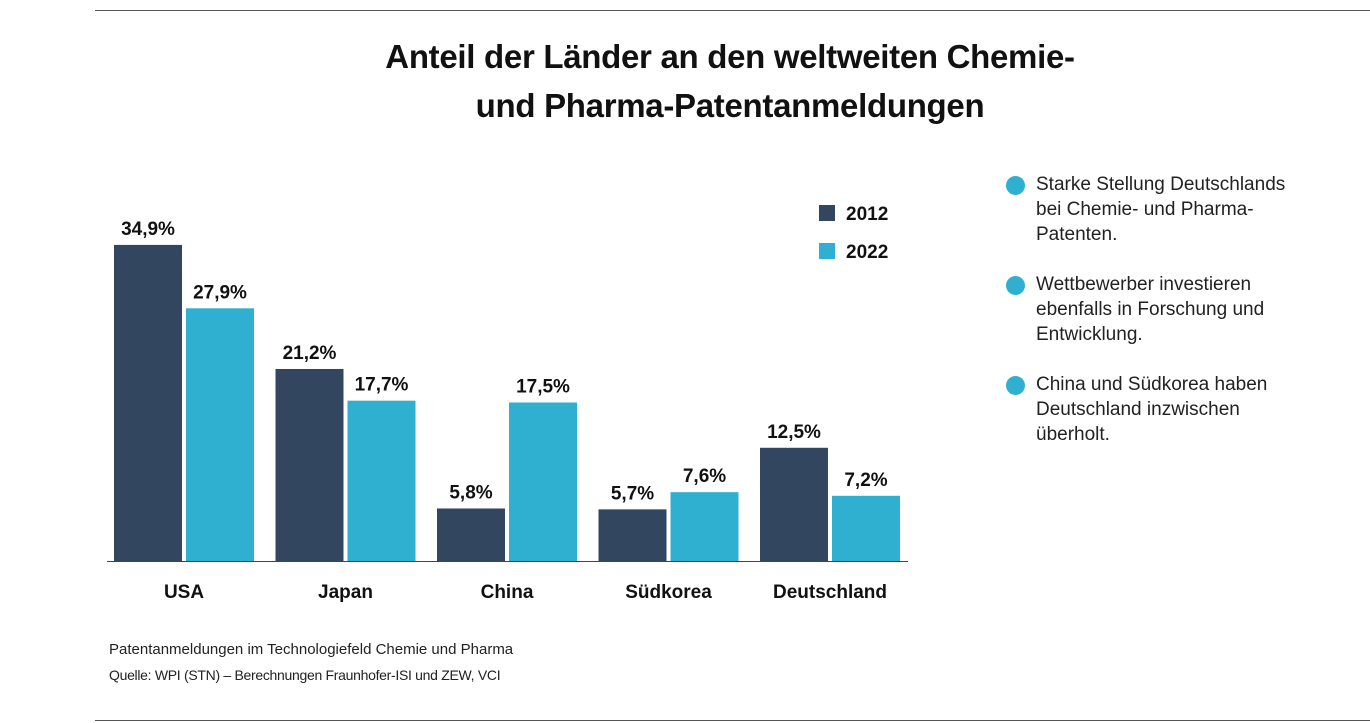 The image size is (1370, 723). What do you see at coordinates (184, 592) in the screenshot?
I see `category-label: USA` at bounding box center [184, 592].